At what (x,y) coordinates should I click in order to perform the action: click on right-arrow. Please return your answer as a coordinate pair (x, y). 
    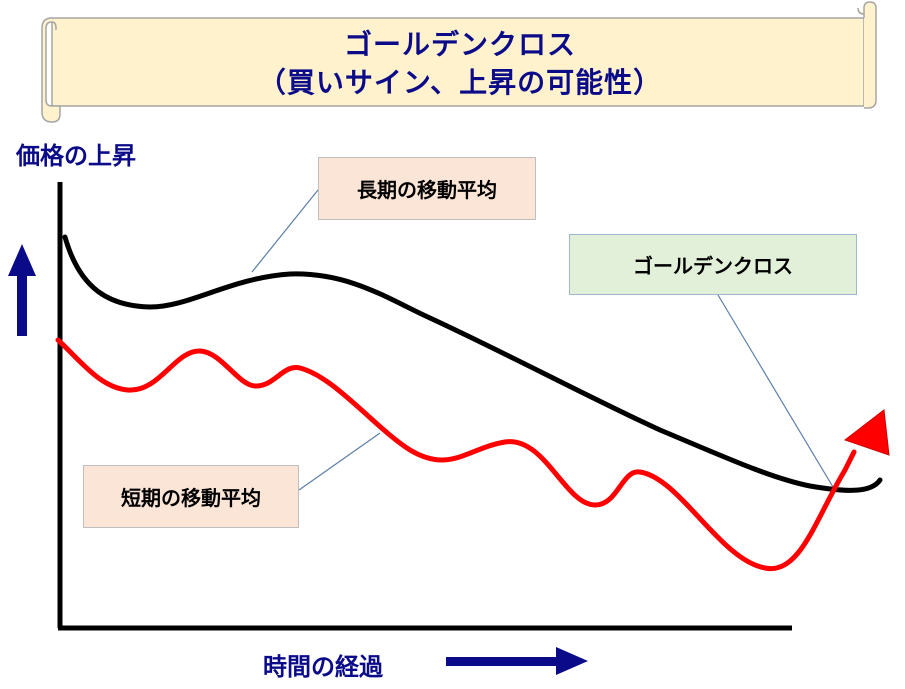
    Looking at the image, I should click on (517, 661).